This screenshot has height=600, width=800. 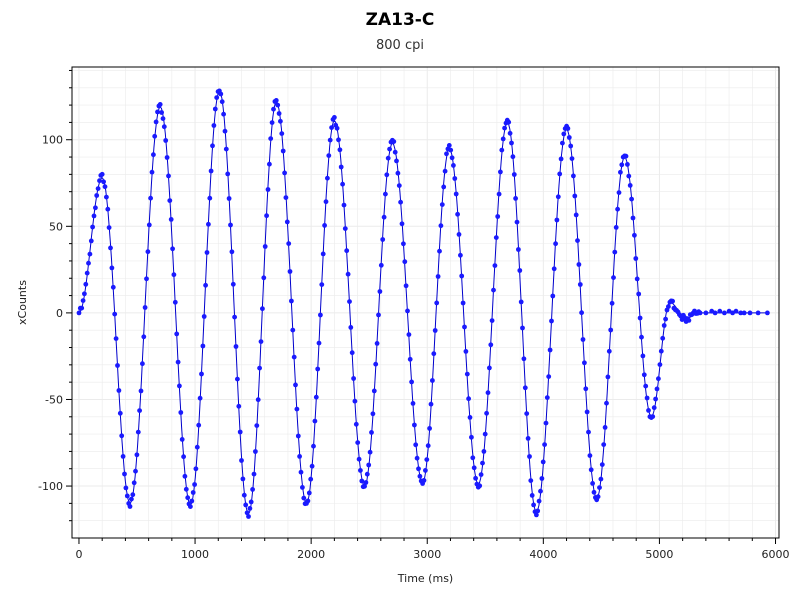 What do you see at coordinates (52, 140) in the screenshot?
I see `y-tick-label: 100` at bounding box center [52, 140].